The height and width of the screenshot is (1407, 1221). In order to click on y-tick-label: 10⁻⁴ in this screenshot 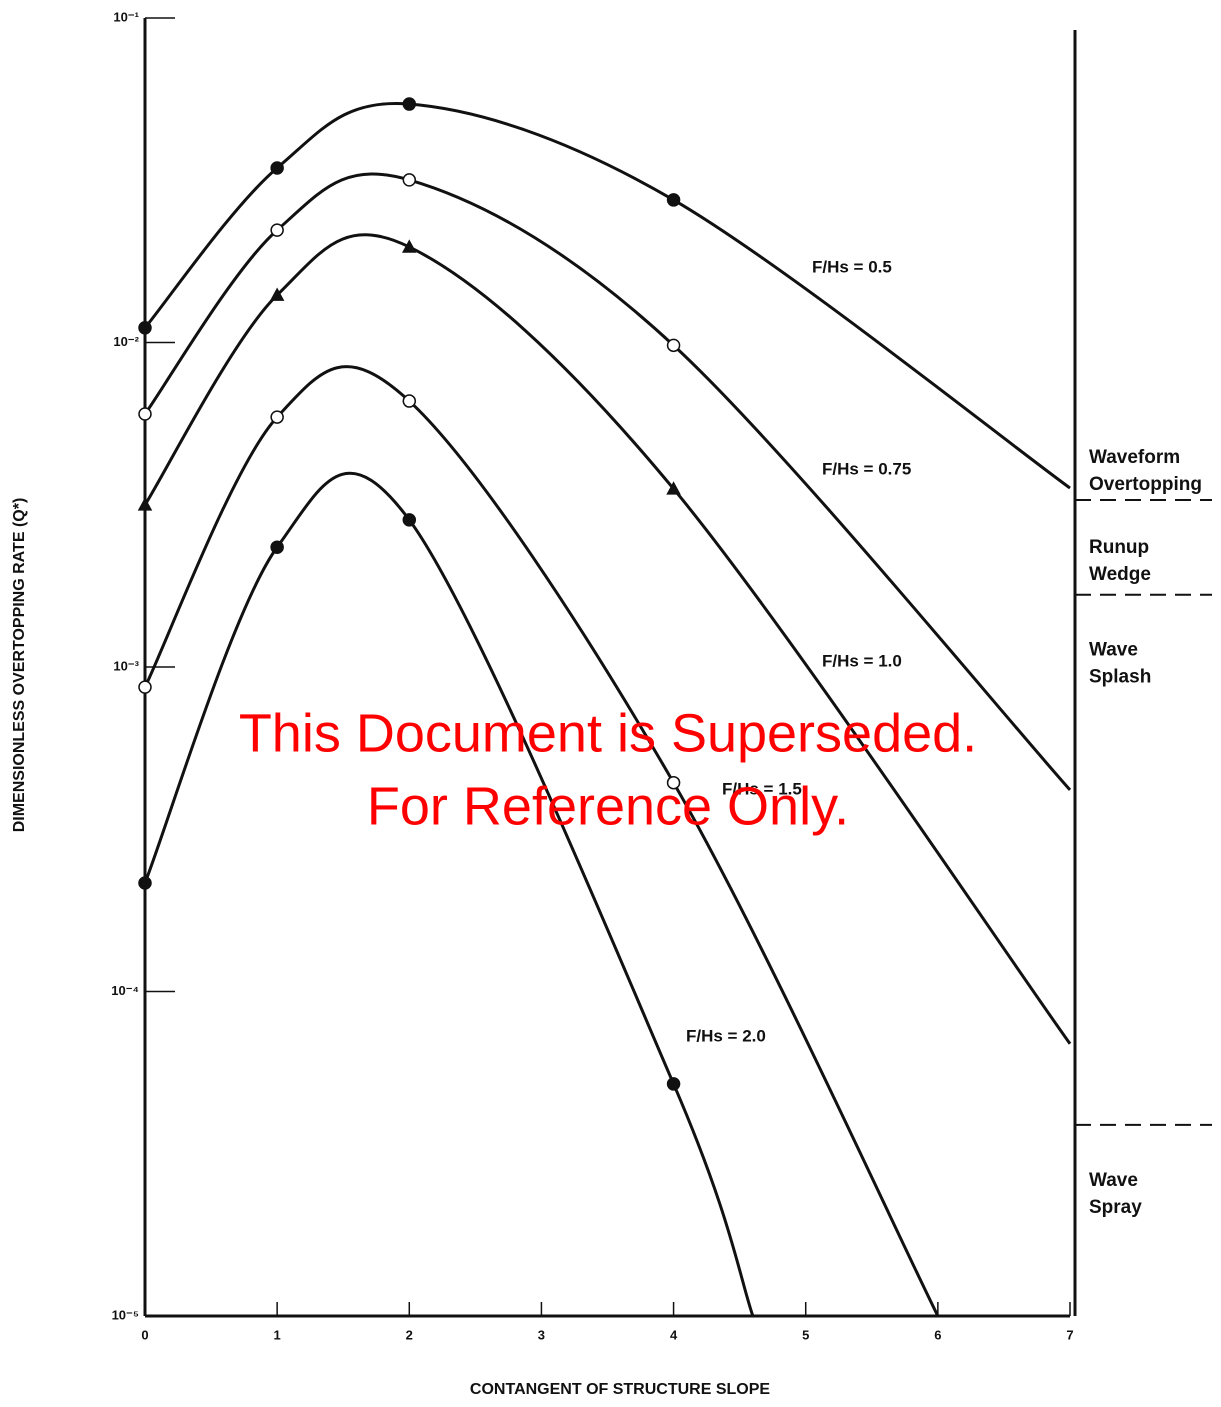, I will do `click(125, 990)`.